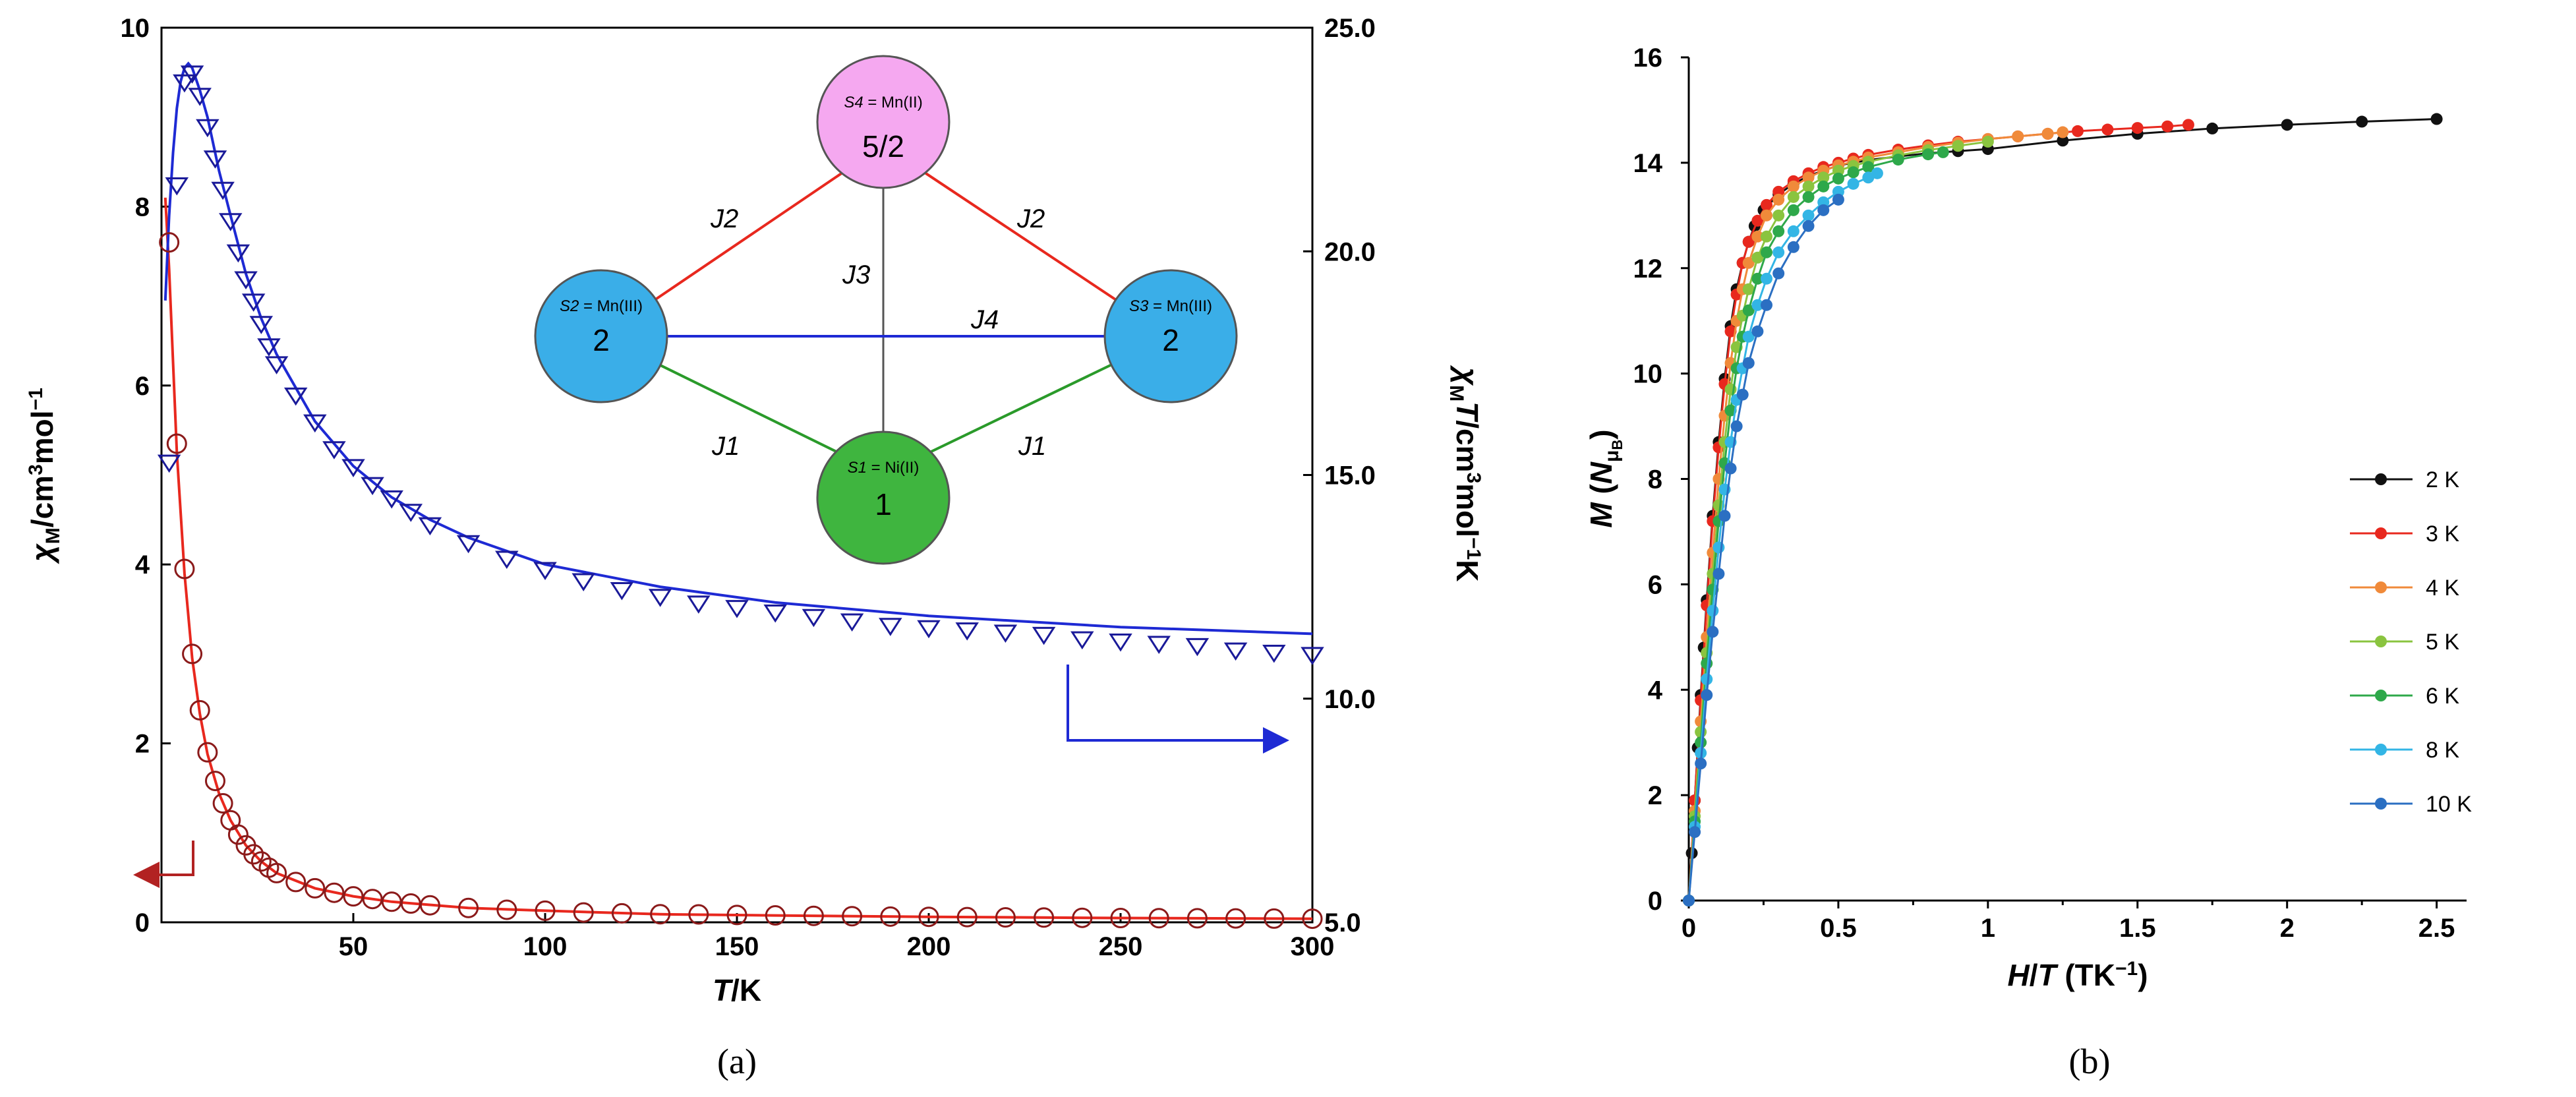  What do you see at coordinates (354, 946) in the screenshot?
I see `panel-a-x-tick-label: 50` at bounding box center [354, 946].